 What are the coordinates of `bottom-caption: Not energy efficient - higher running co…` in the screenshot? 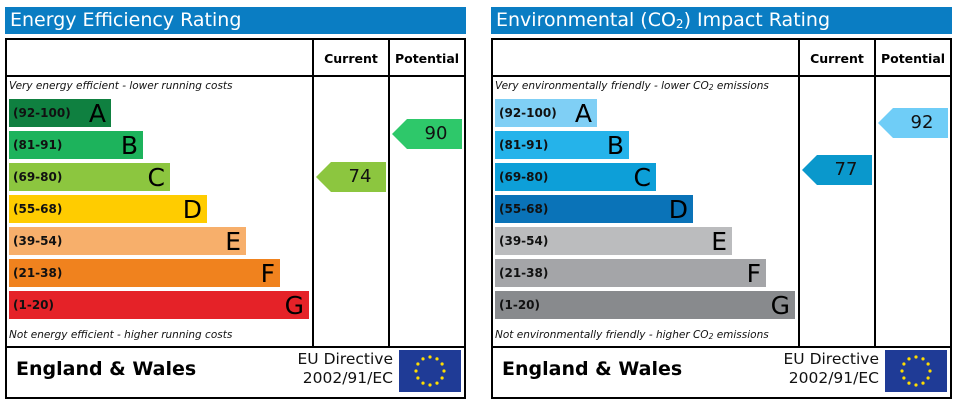 It's located at (121, 335).